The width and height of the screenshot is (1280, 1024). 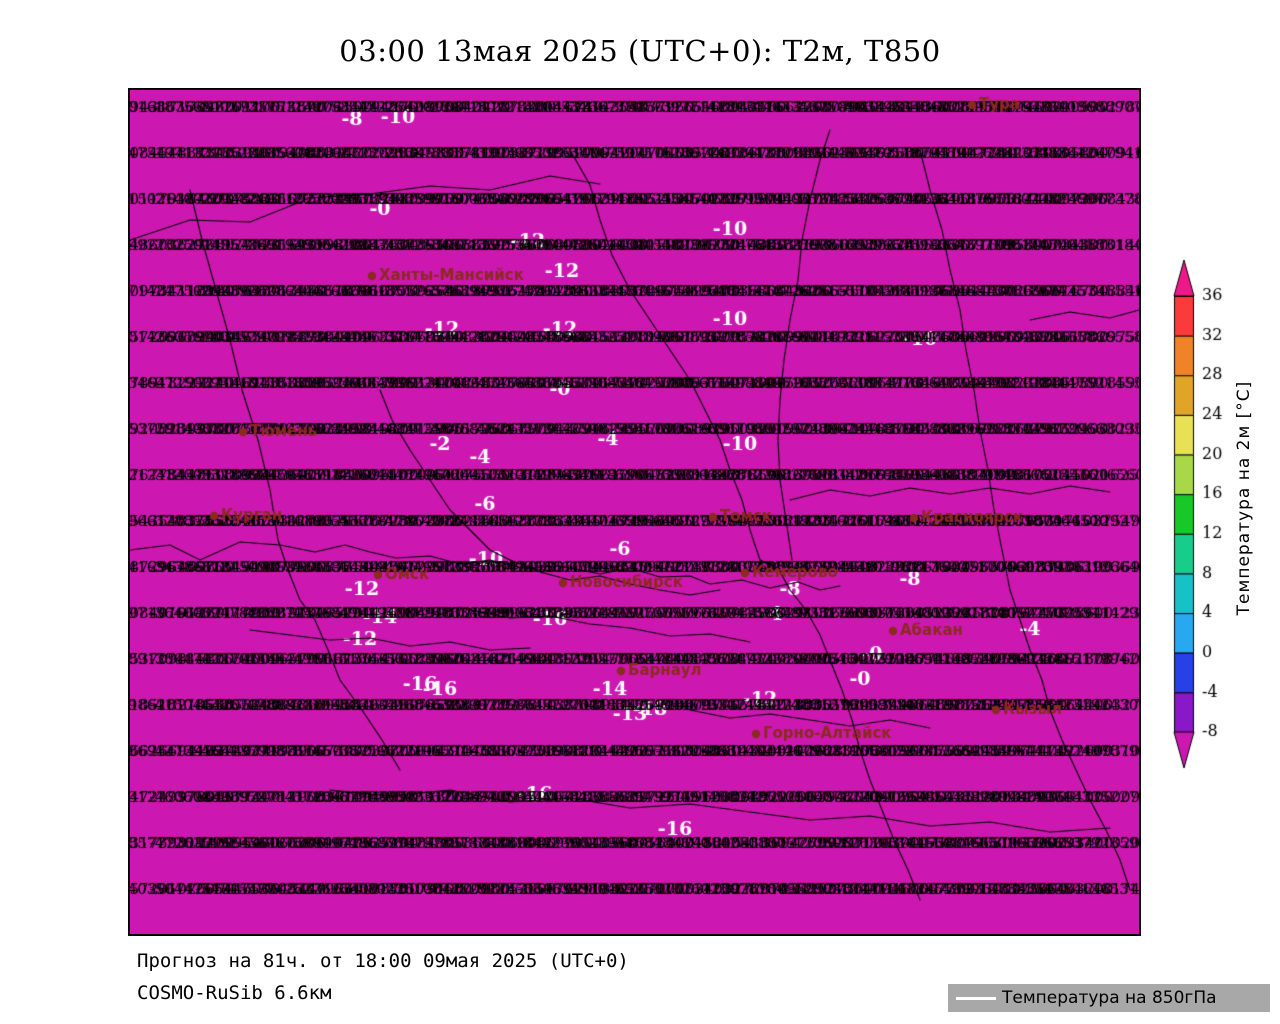 I want to click on contour-legend-label: Температура на 850гПа, so click(x=1109, y=998).